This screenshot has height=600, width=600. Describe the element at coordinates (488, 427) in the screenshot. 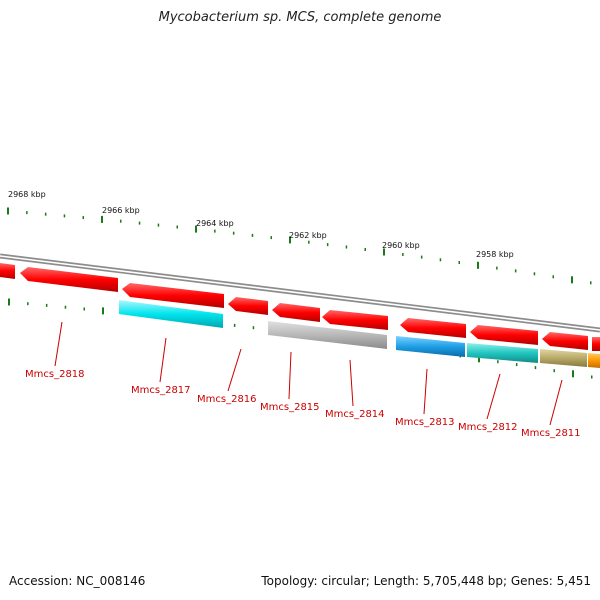

I see `gene-label-mmcs-2812: Mmcs_2812` at that location.